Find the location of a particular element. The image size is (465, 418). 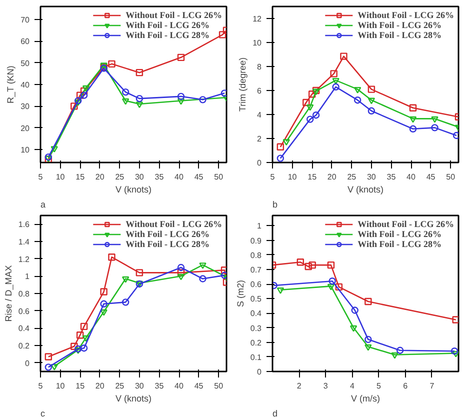

y-tick-label: 0.7 is located at coordinates (256, 269).